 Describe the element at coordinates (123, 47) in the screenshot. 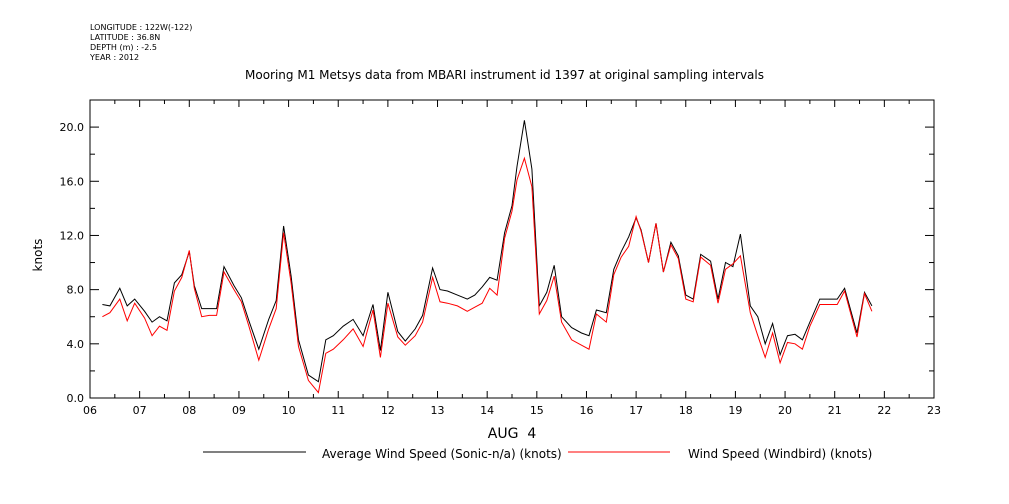

I see `meta-depth: DEPTH (m) : -2.5` at that location.